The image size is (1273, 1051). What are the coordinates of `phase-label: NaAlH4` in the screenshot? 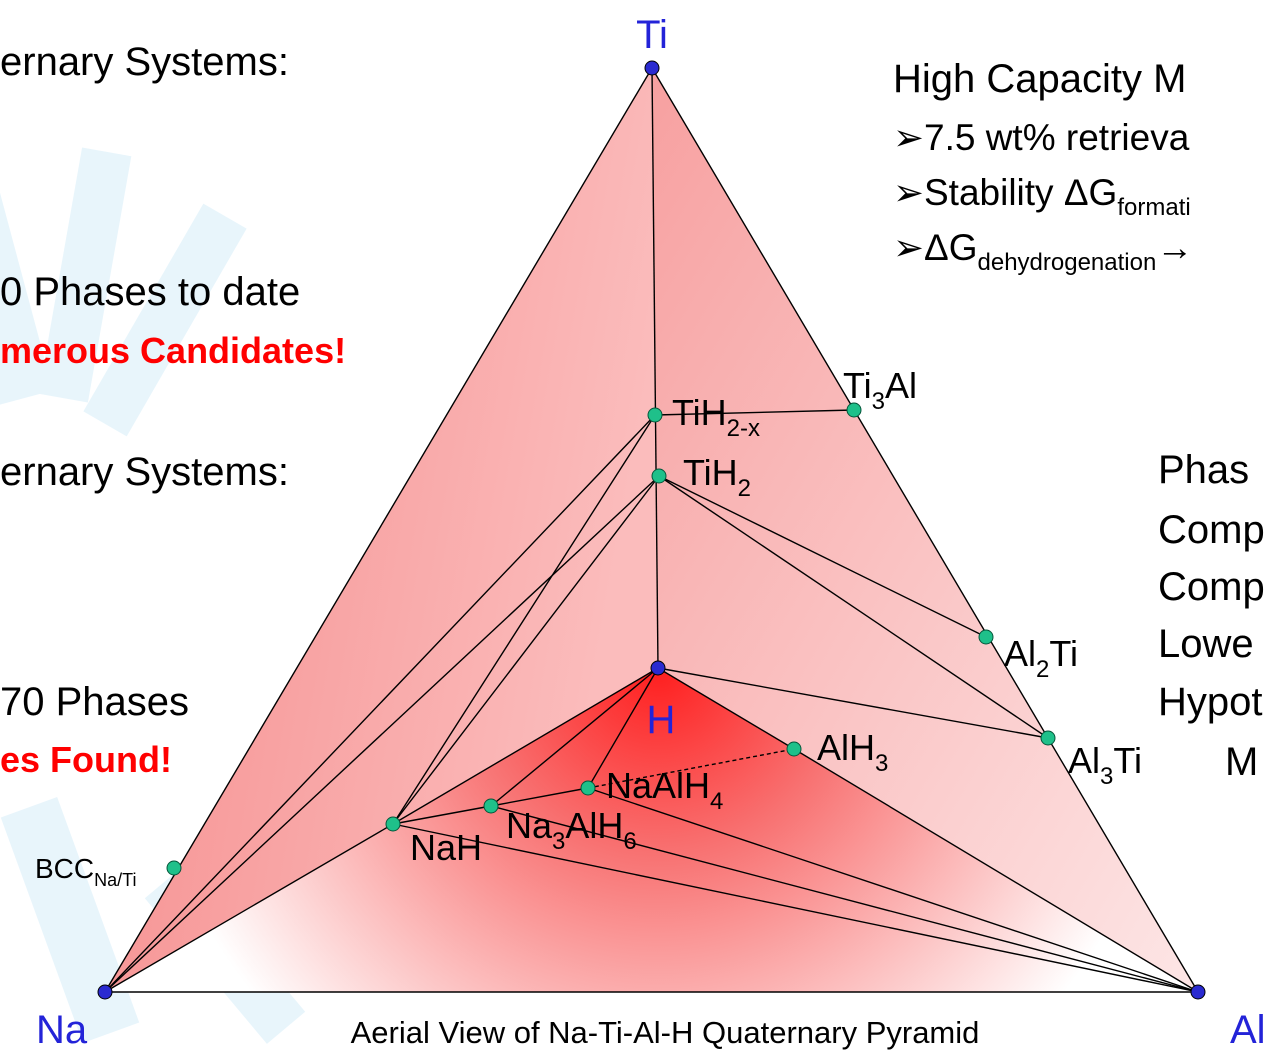 It's located at (664, 790).